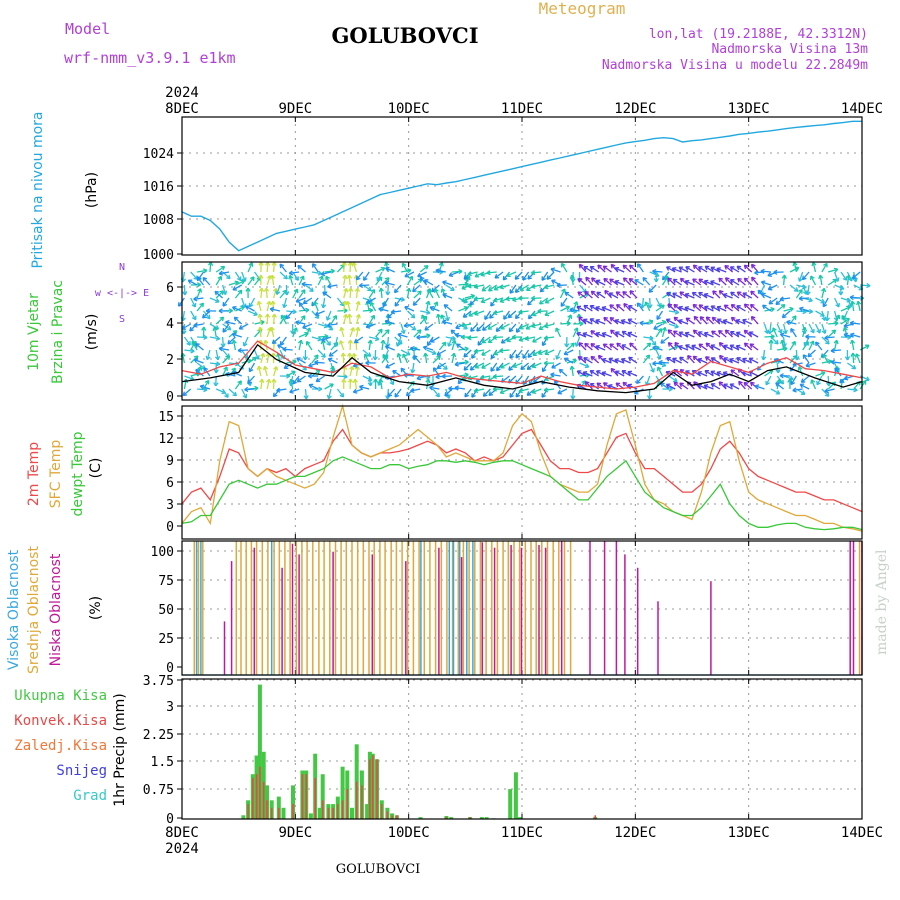  Describe the element at coordinates (170, 397) in the screenshot. I see `y-tick-label: 0` at that location.